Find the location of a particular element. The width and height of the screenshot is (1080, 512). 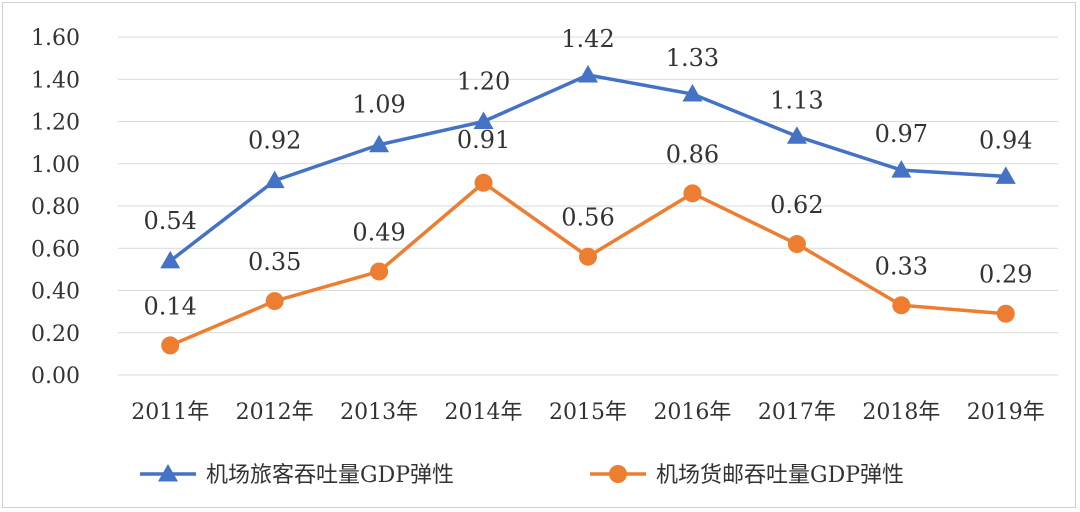

x-tick-label-1: 2012年 is located at coordinates (275, 412).